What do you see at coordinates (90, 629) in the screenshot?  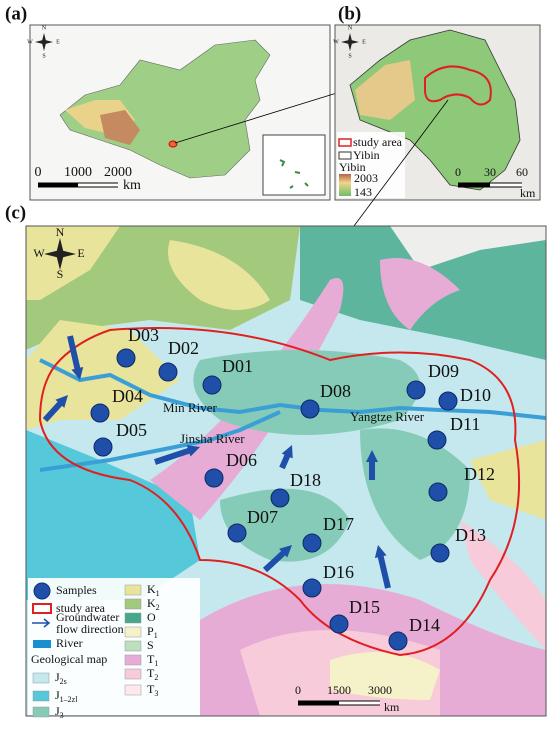 I see `legend-label: flow direction` at bounding box center [90, 629].